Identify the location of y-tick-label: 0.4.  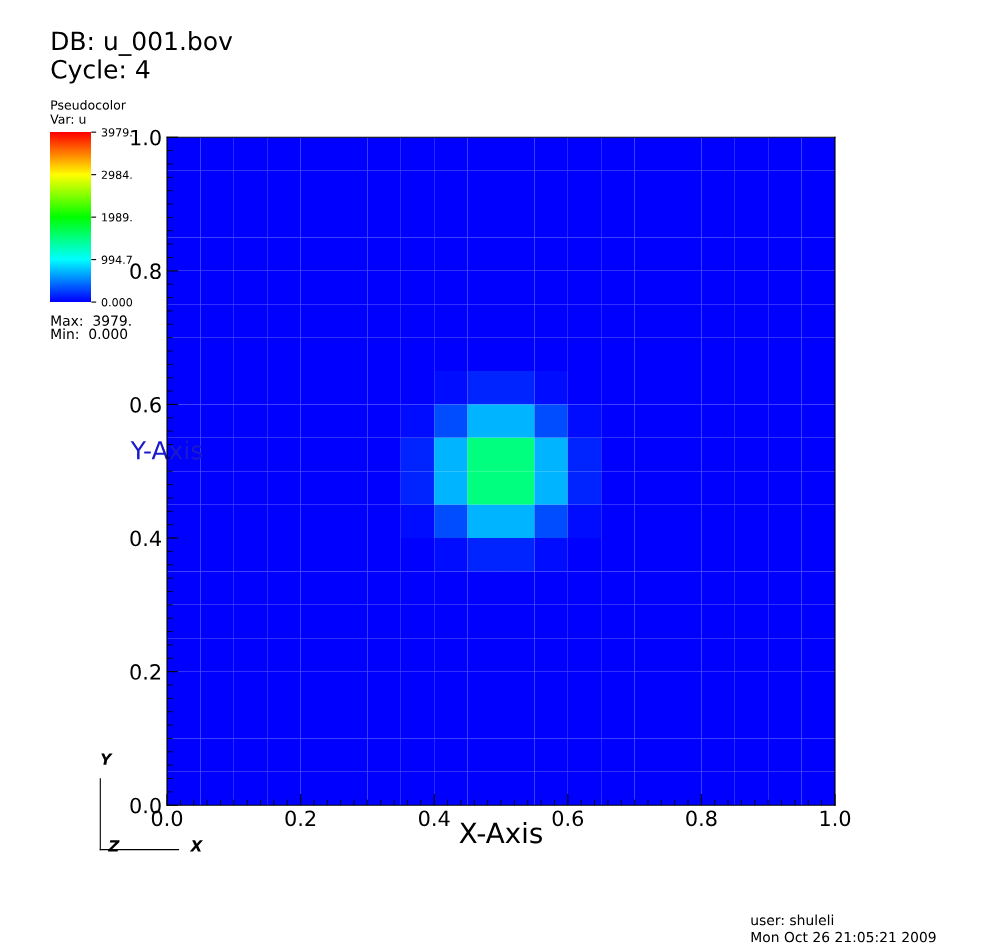
(145, 538).